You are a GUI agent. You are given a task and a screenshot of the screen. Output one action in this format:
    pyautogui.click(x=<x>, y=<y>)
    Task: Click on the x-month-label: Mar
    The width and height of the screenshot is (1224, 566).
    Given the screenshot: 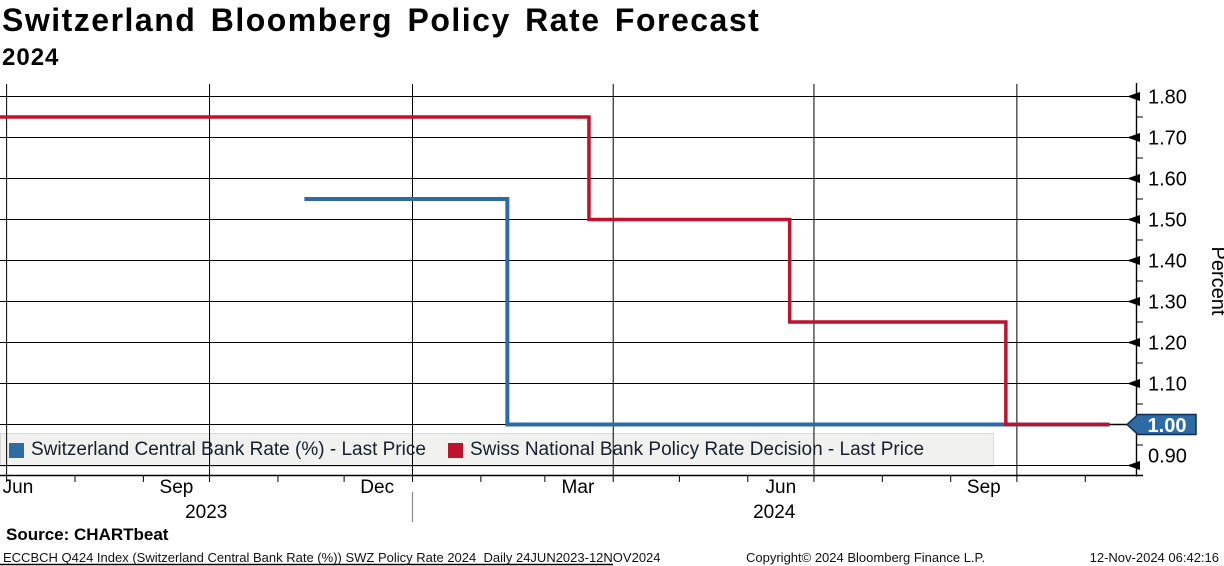 What is the action you would take?
    pyautogui.click(x=578, y=487)
    